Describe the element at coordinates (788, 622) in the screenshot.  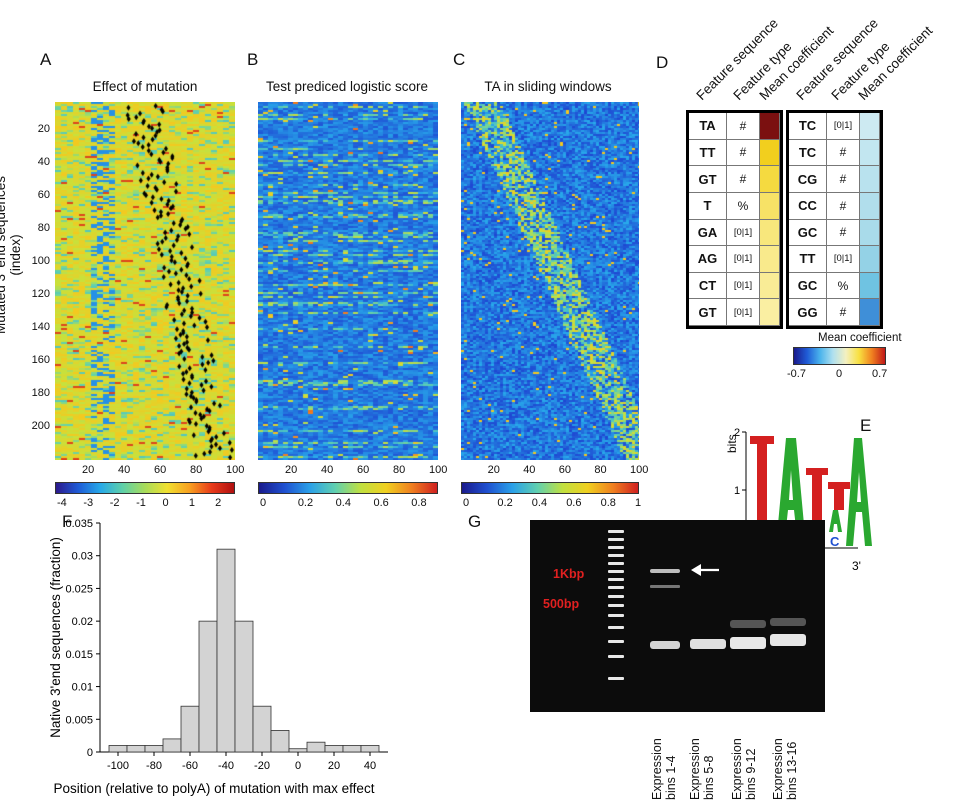
I see `smear-lane4` at that location.